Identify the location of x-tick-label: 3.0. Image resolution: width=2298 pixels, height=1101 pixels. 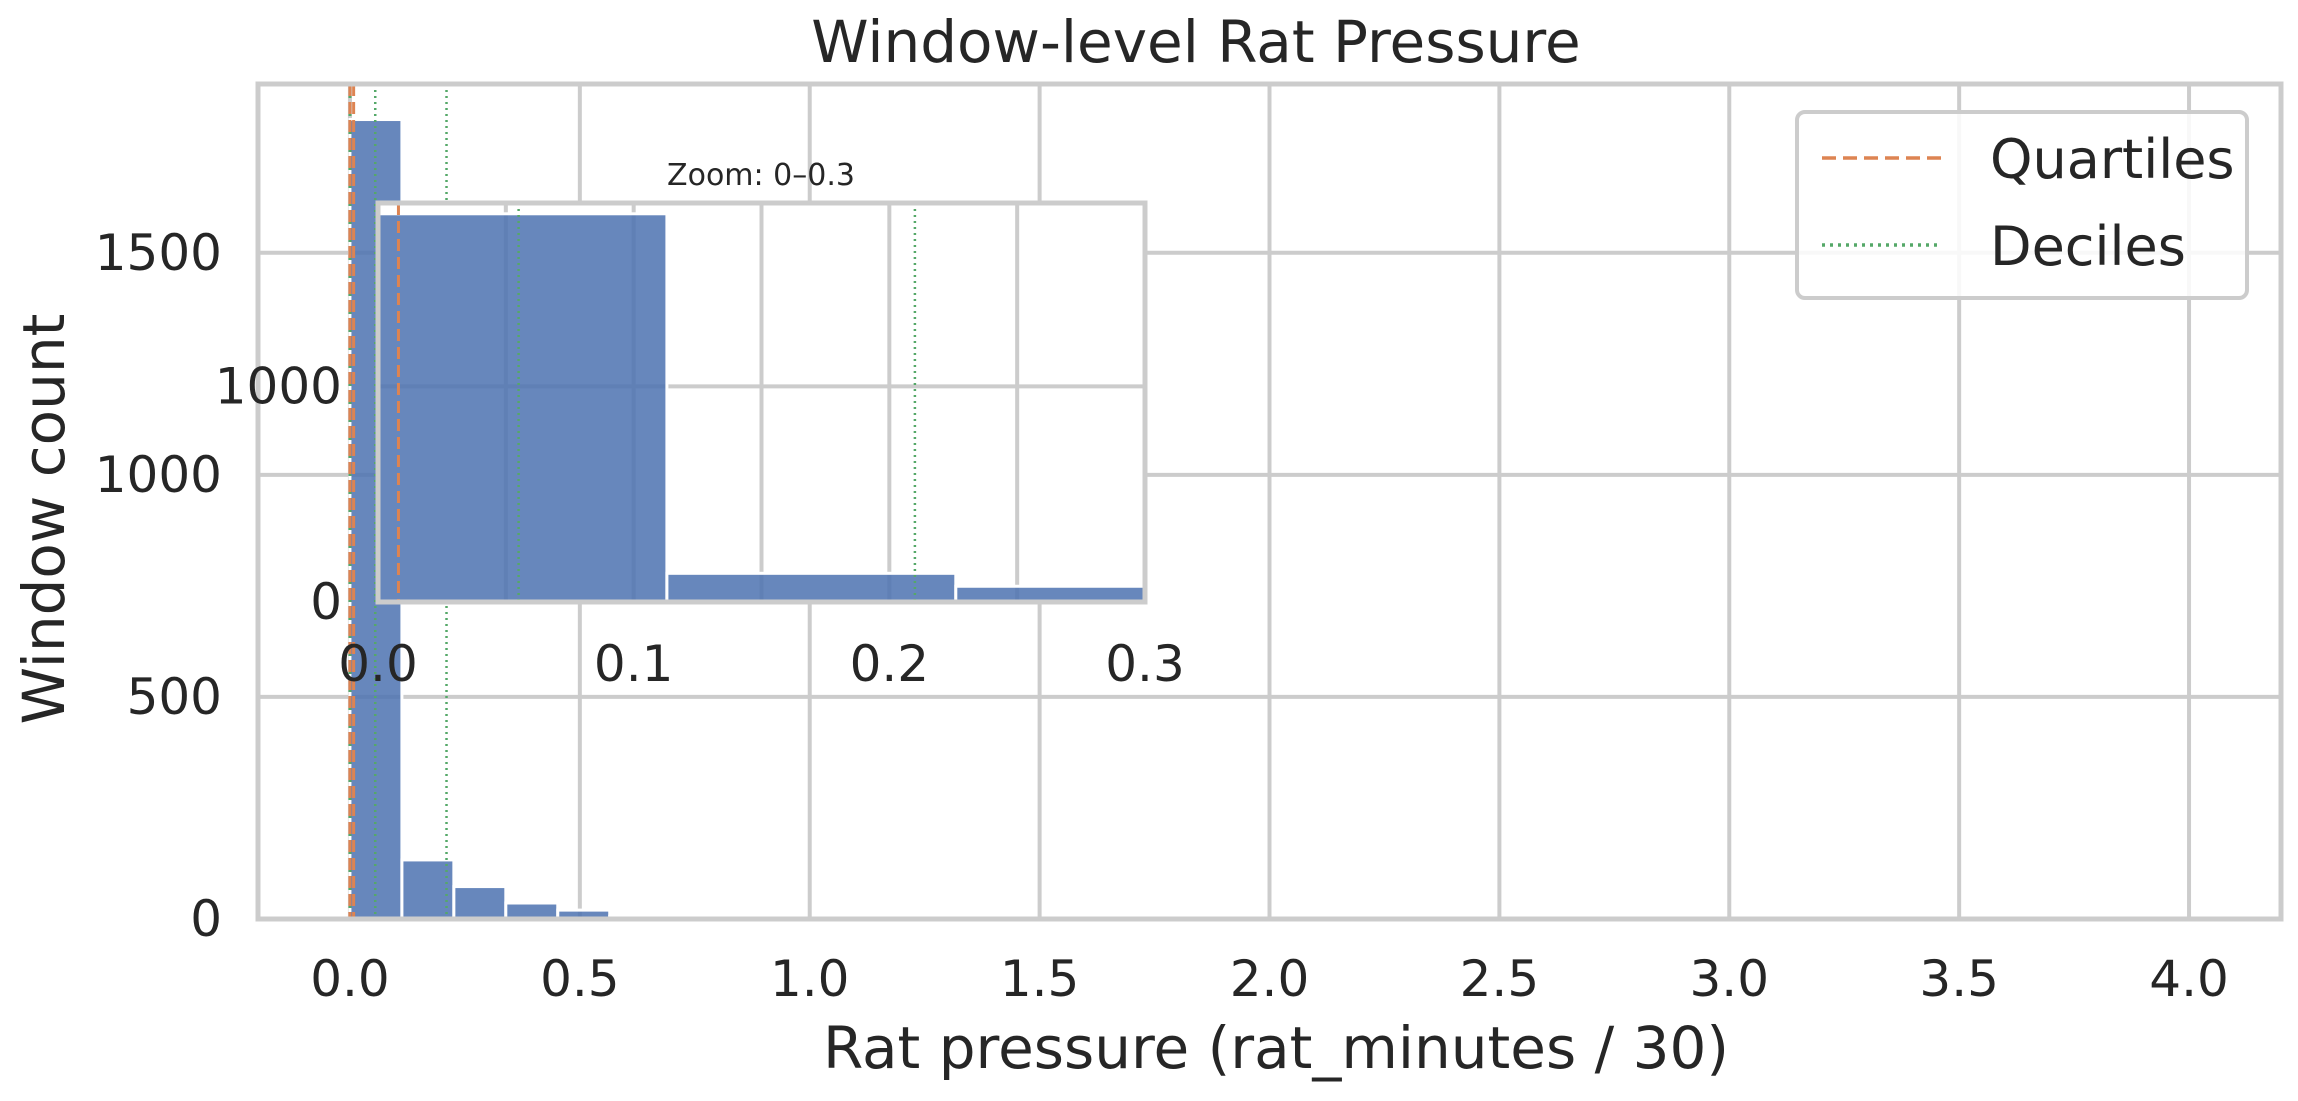
(1730, 979).